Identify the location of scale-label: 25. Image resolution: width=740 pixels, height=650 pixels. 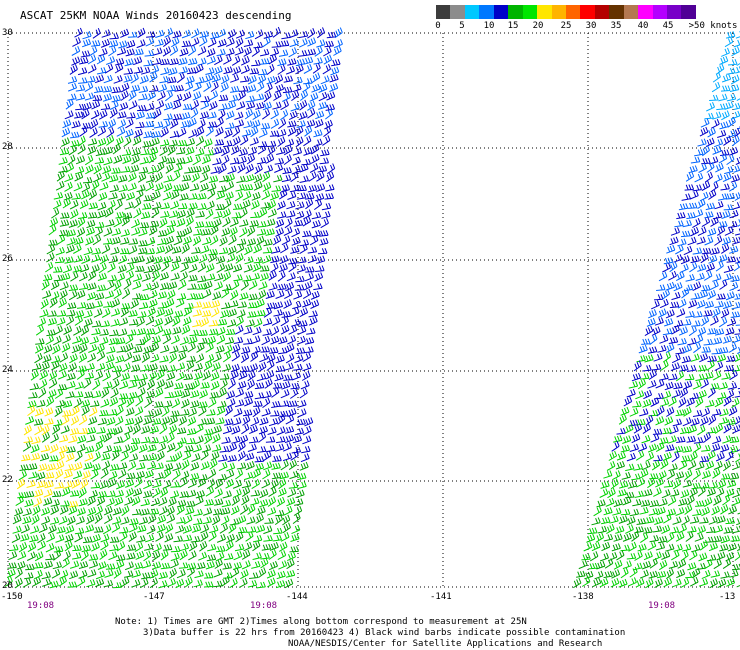
(566, 26).